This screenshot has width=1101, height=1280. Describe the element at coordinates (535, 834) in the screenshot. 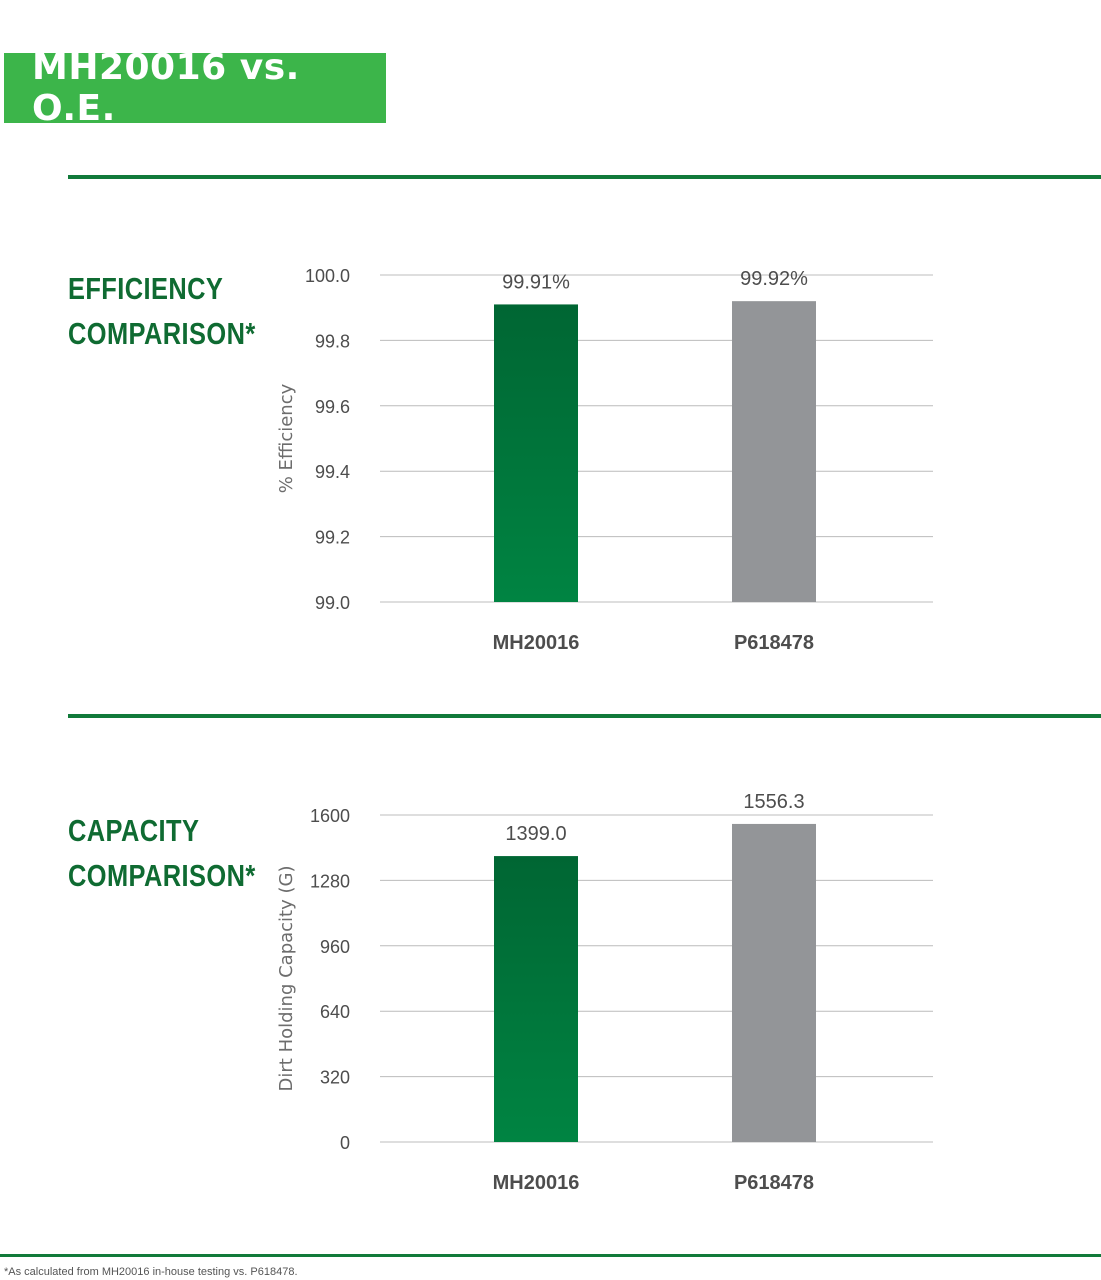

I see `data-label: 1399.0` at that location.